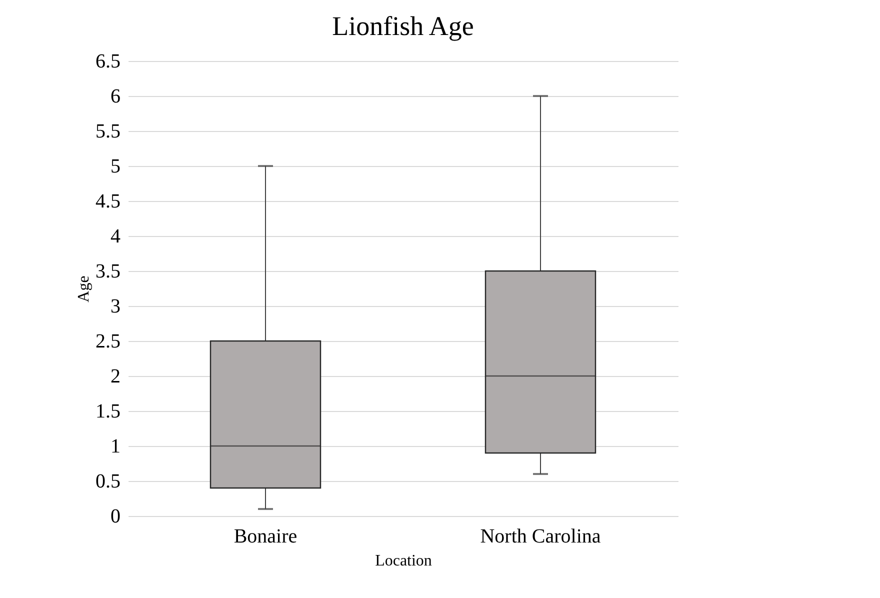 This screenshot has height=598, width=880. I want to click on y-tick-label: 5.5, so click(108, 131).